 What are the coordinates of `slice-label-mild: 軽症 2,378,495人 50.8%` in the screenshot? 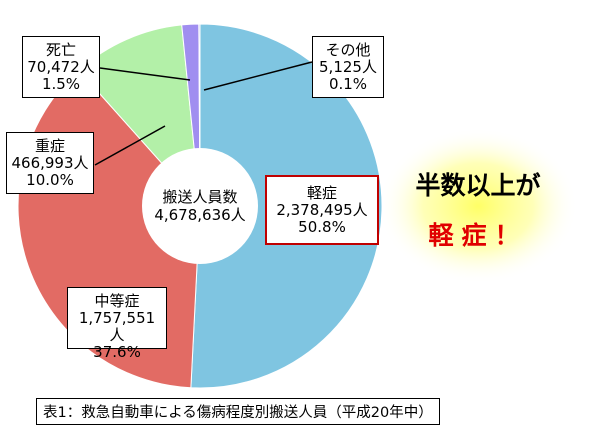 It's located at (322, 210).